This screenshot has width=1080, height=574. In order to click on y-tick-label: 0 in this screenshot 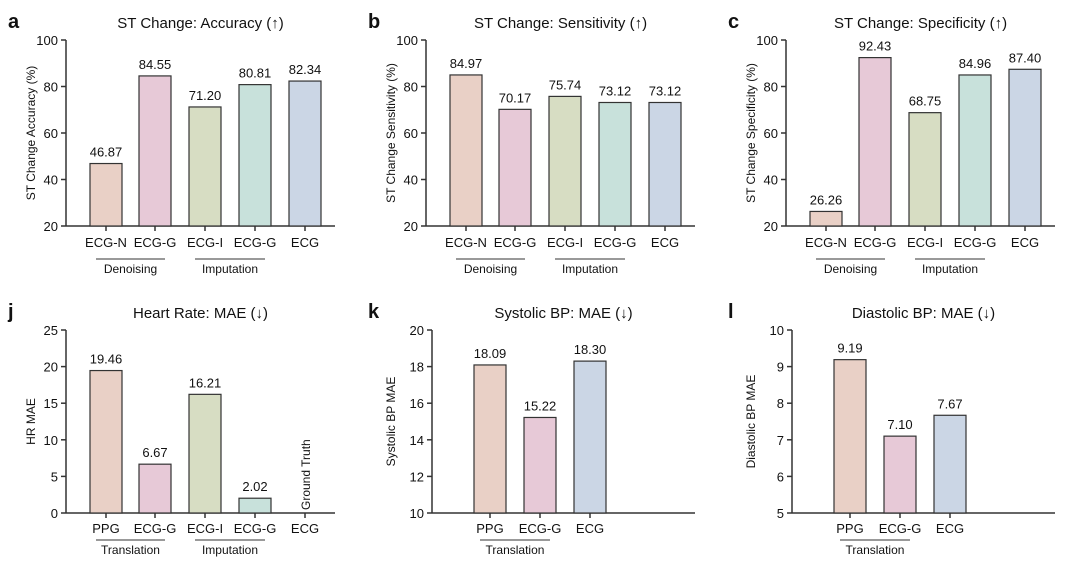, I will do `click(54, 513)`.